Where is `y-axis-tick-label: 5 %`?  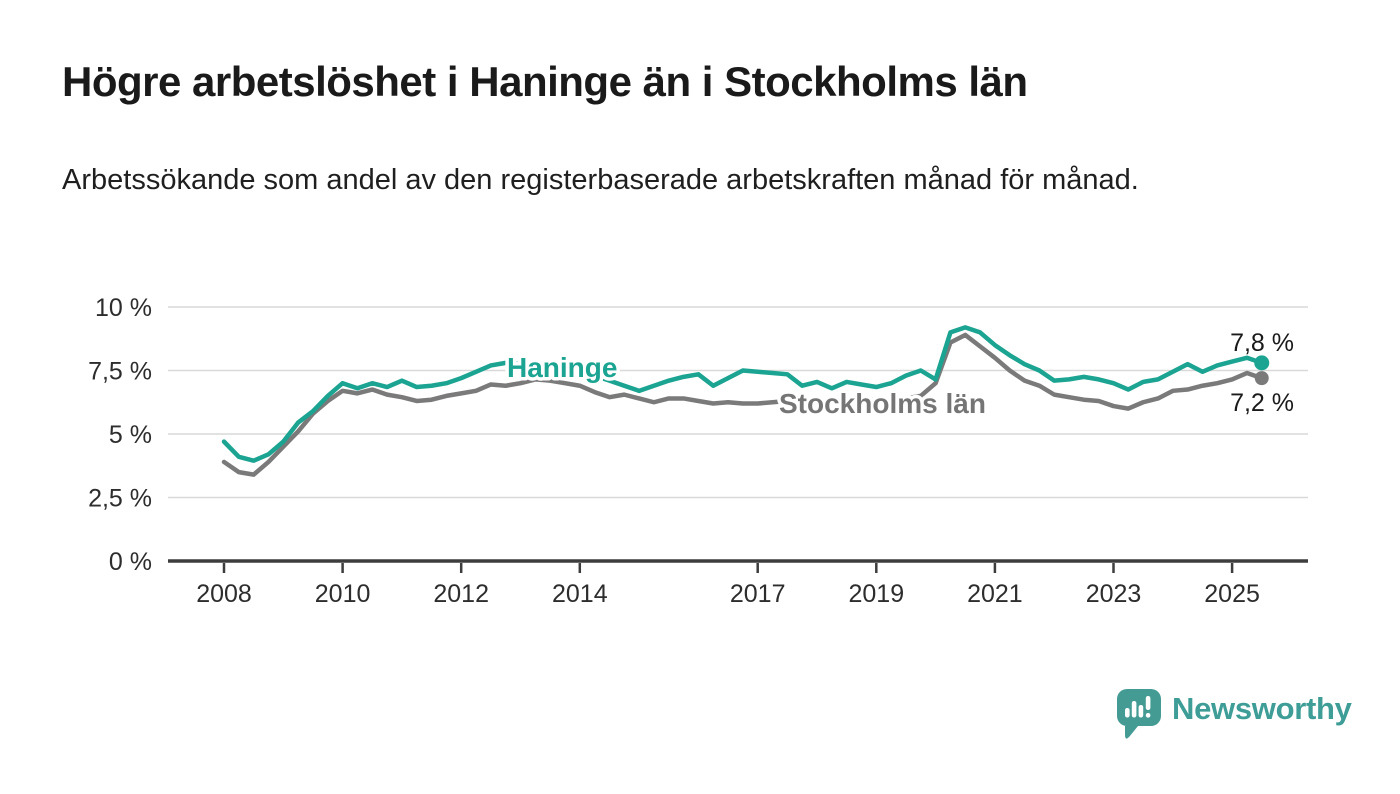 y-axis-tick-label: 5 % is located at coordinates (130, 435).